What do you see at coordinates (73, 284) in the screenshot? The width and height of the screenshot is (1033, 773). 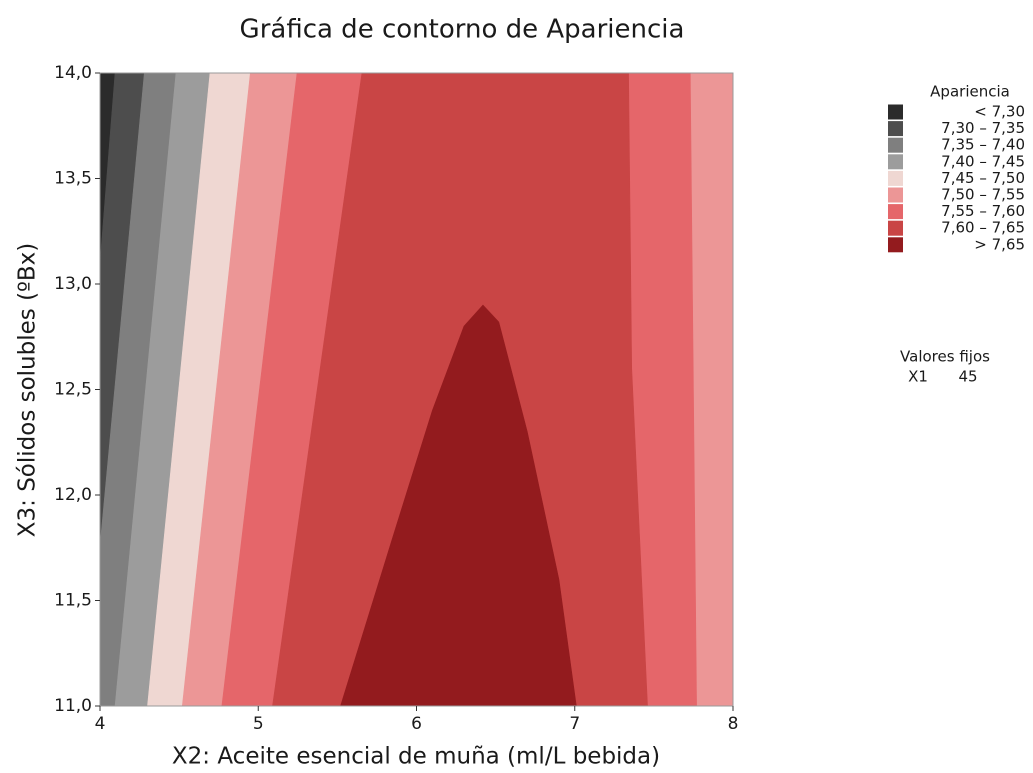 I see `y-tick-label: 13,0` at bounding box center [73, 284].